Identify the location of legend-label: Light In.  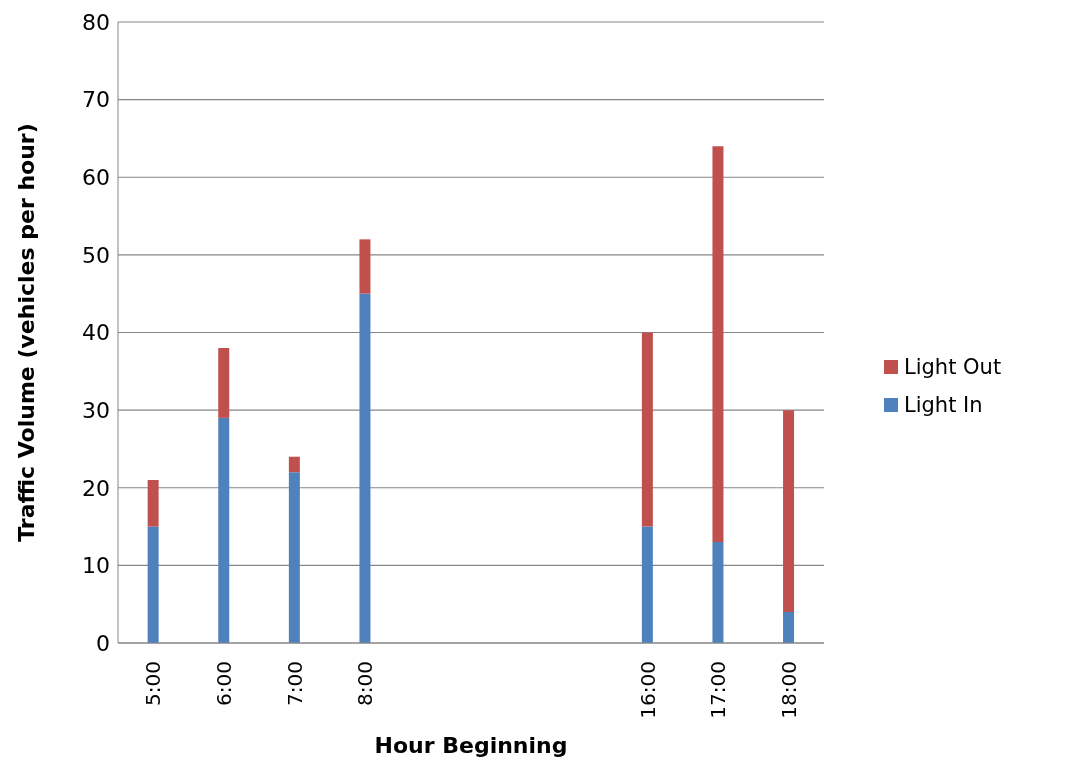
(943, 404).